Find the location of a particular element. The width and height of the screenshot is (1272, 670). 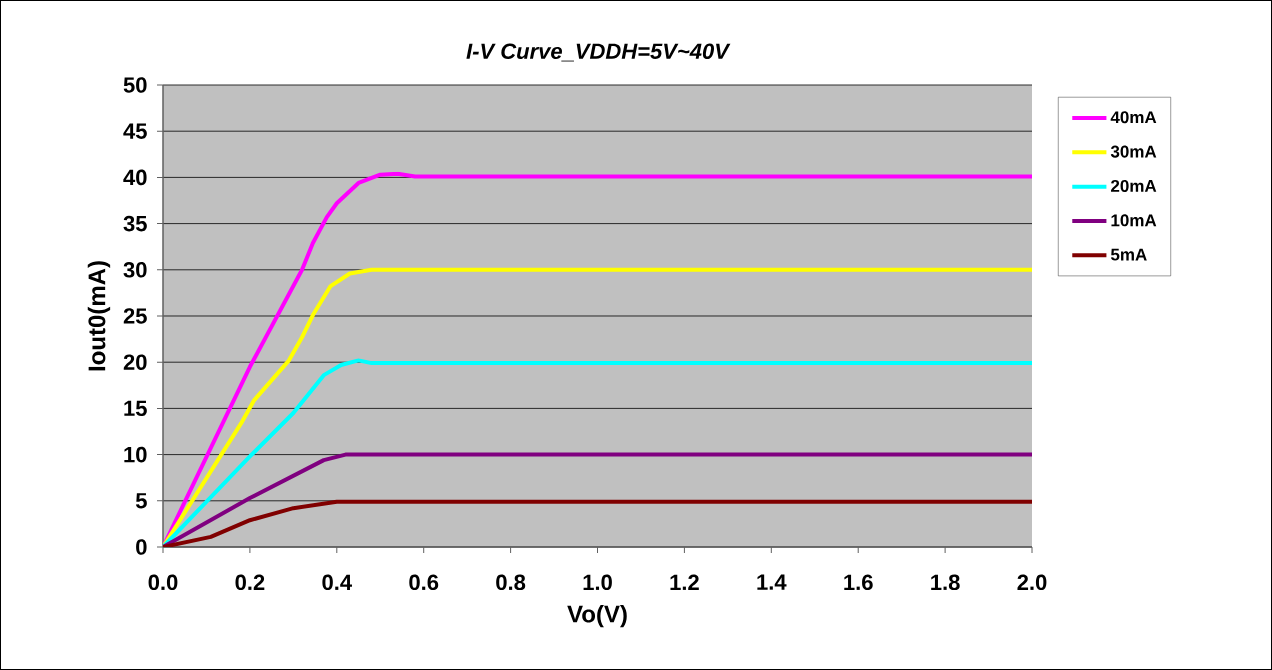

legend-label: 20mA is located at coordinates (1134, 185).